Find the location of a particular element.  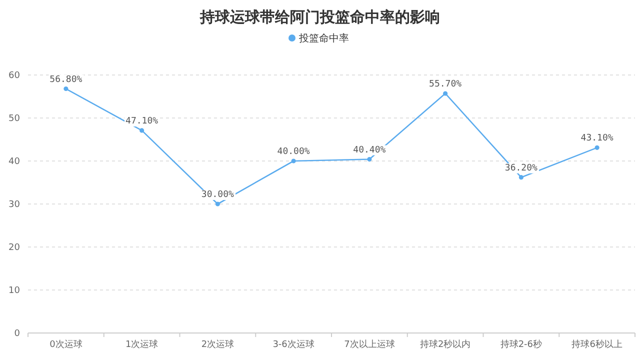

data-label: 56.80% is located at coordinates (66, 79).